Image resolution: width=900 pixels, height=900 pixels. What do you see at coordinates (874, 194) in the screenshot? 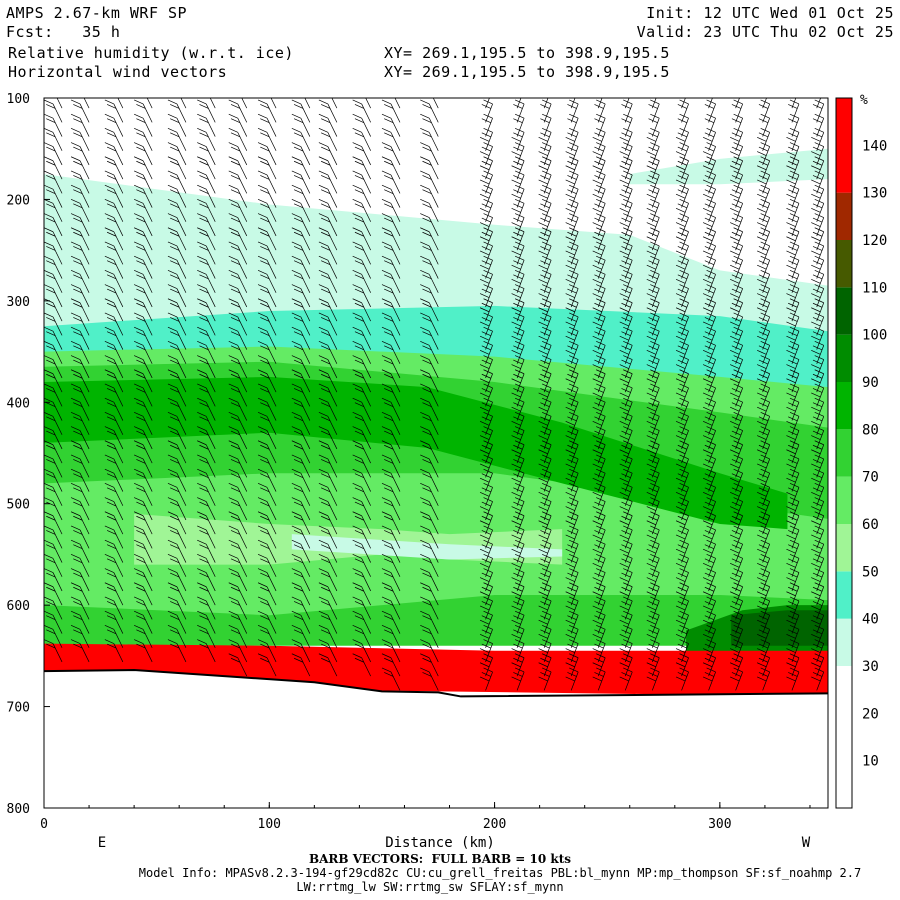
I see `colorbar-tick-label: 130` at bounding box center [874, 194].